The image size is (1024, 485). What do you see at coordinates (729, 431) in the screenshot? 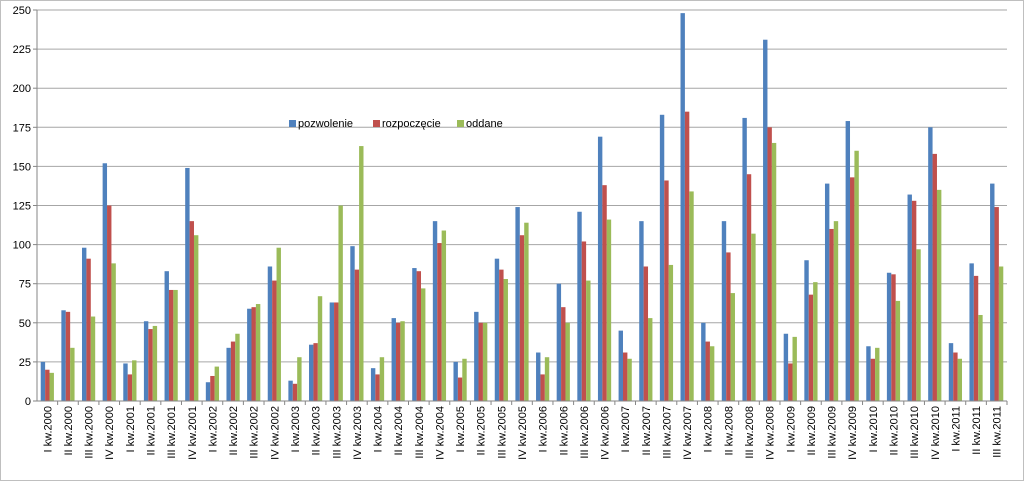
I see `x-tick-label: II kw.2008` at bounding box center [729, 431].